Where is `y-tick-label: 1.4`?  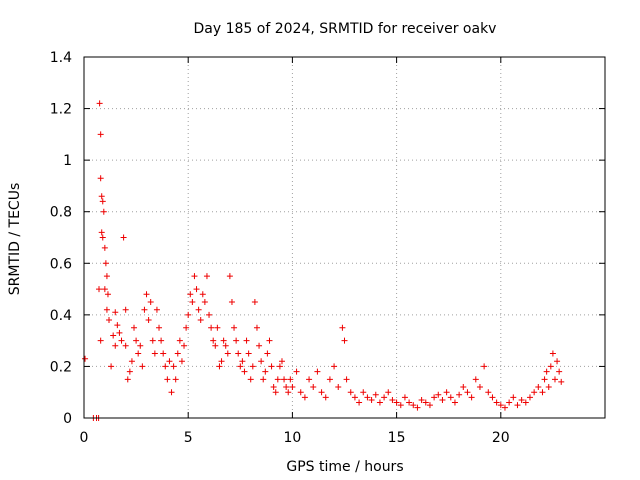 y-tick-label: 1.4 is located at coordinates (61, 58).